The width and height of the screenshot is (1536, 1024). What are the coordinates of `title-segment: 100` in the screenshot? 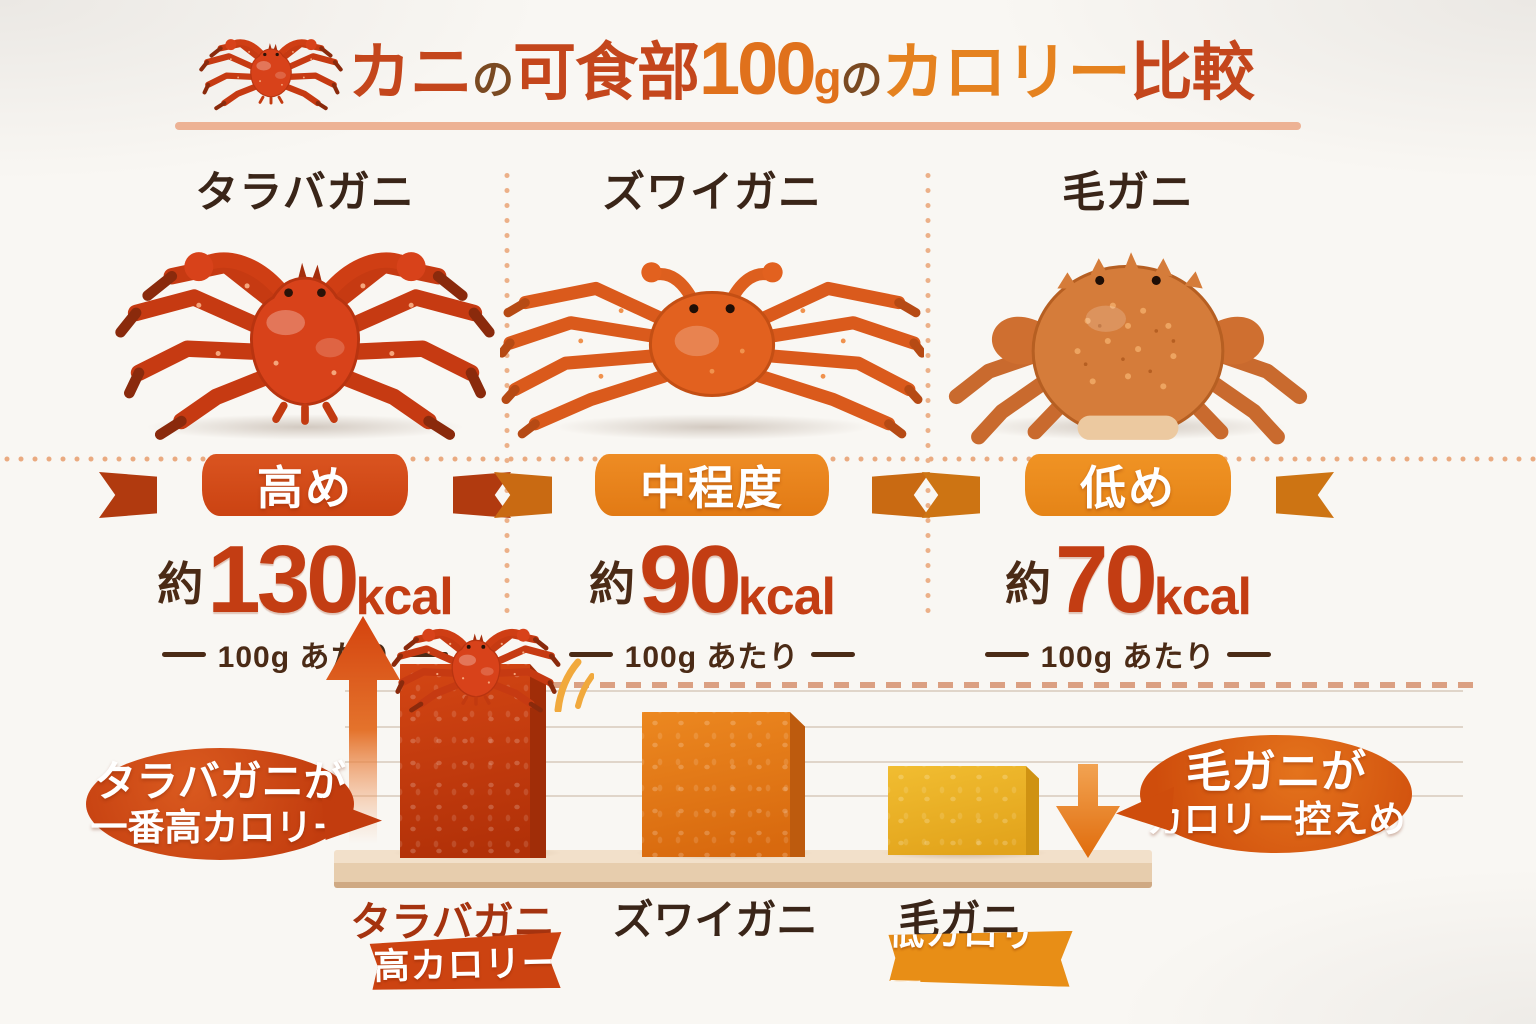 It's located at (757, 68).